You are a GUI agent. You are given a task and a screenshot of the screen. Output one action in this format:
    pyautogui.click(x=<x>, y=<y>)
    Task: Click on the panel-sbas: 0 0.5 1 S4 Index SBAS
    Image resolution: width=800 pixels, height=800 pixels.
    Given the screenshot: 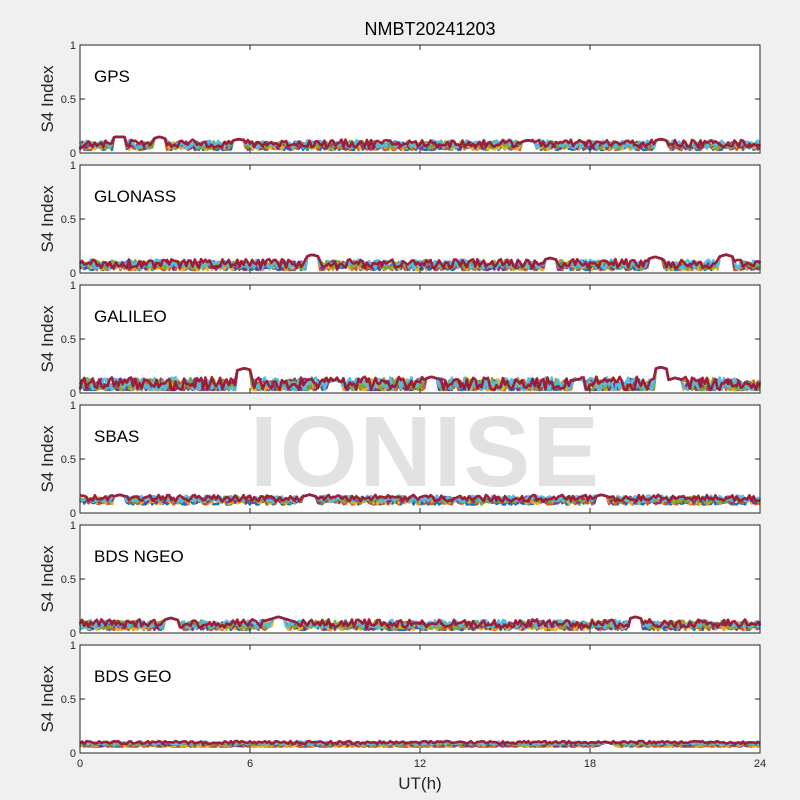 What is the action you would take?
    pyautogui.click(x=400, y=460)
    